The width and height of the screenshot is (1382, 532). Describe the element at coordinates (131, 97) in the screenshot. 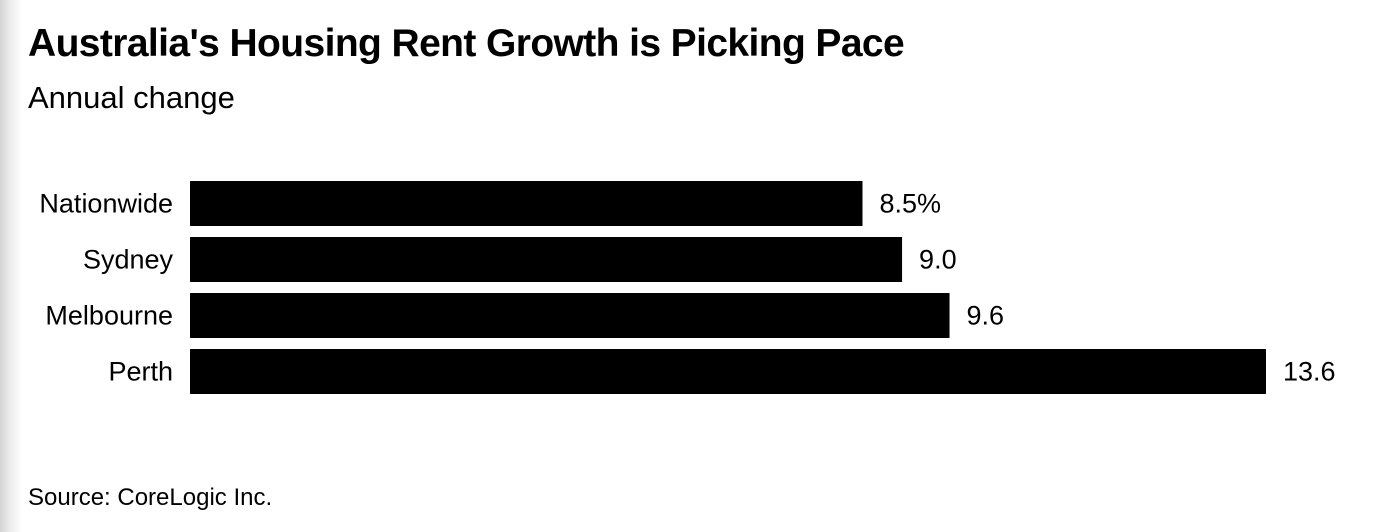

I see `chart-subtitle: Annual change` at that location.